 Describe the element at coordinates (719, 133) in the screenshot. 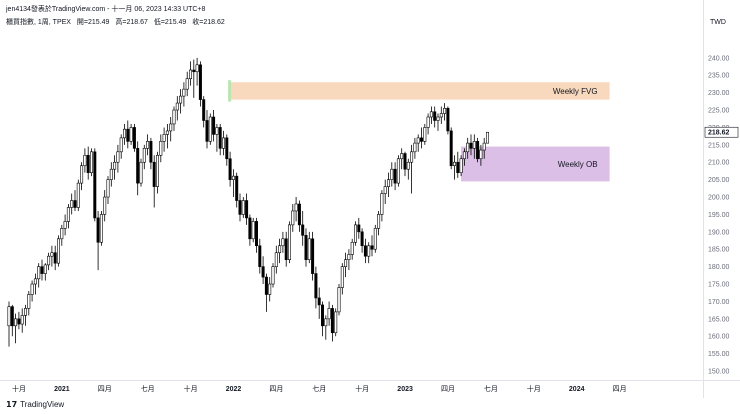

I see `last-price-label: 218.62` at that location.